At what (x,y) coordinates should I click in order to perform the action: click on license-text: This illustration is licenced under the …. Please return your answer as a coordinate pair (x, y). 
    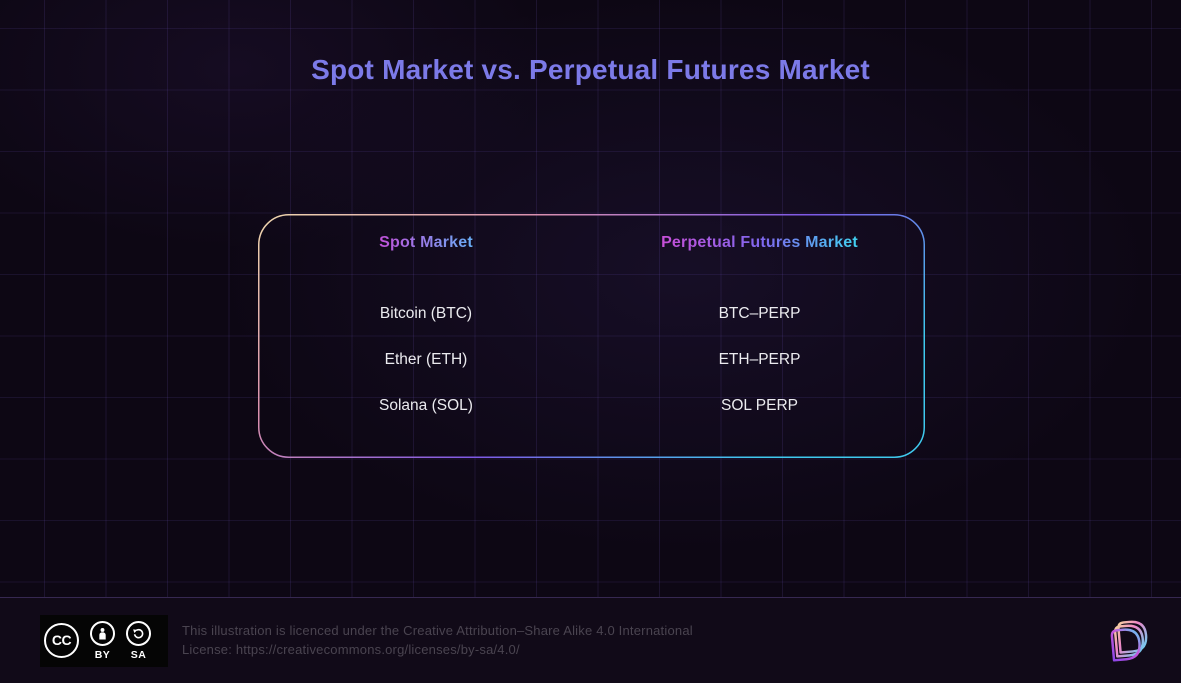
    Looking at the image, I should click on (437, 640).